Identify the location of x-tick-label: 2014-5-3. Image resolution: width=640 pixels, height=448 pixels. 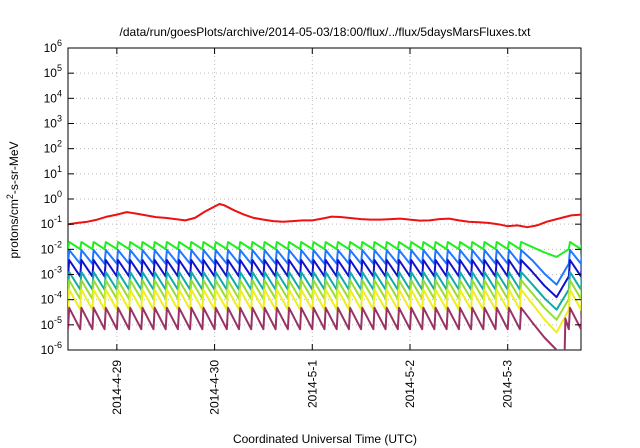
(508, 384).